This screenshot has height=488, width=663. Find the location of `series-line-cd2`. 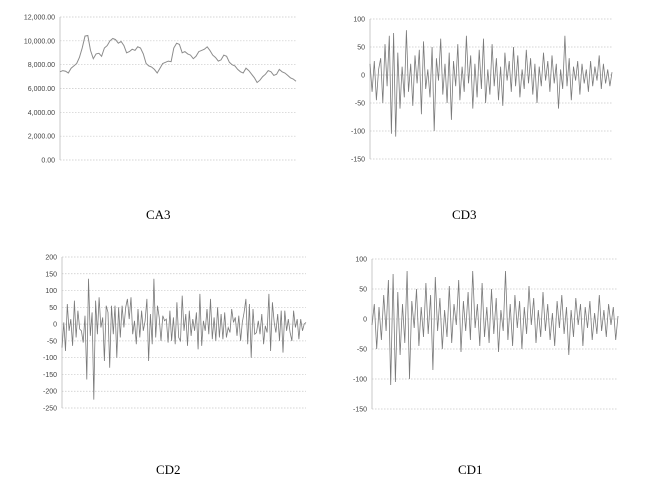

series-line-cd2 is located at coordinates (184, 339).